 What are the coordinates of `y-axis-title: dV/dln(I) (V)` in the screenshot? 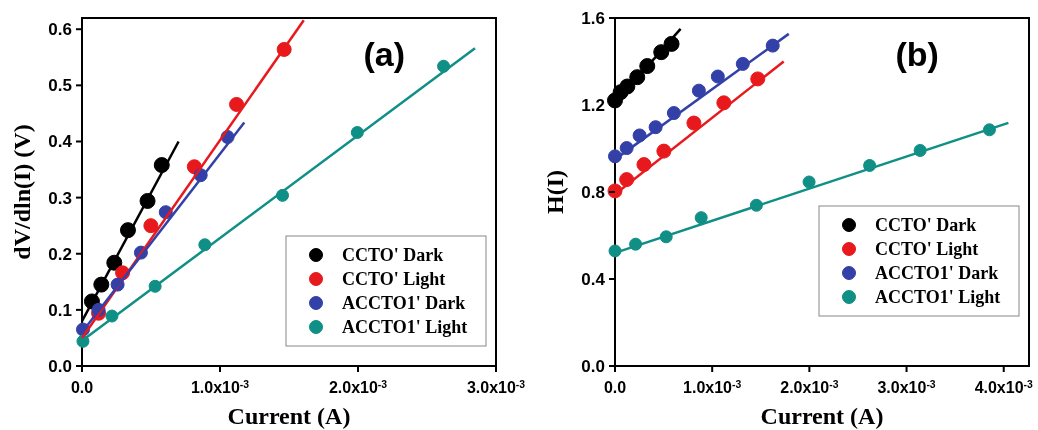 It's located at (22, 192).